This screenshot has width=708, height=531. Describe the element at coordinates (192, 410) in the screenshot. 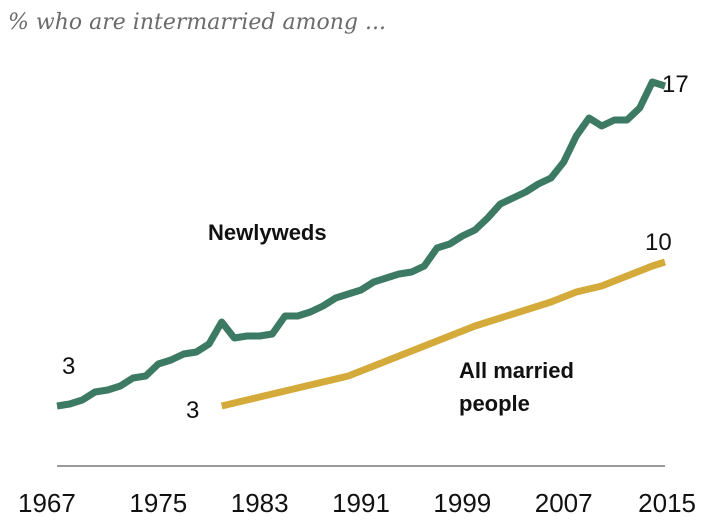

I see `all-married-start-label: 3` at that location.